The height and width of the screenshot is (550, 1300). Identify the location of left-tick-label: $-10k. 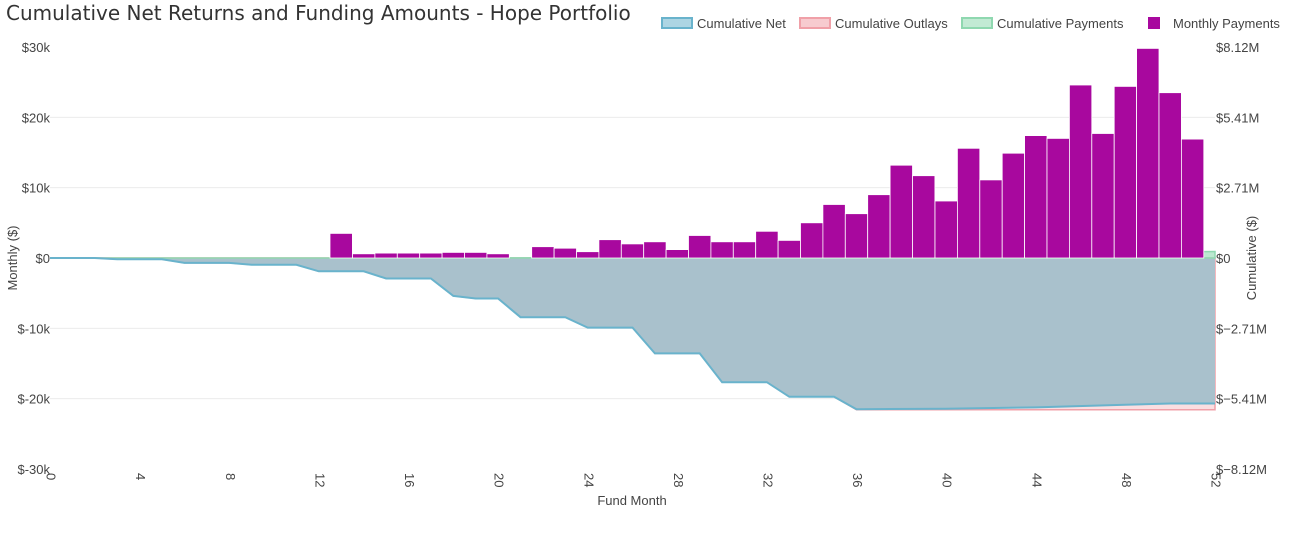
(33, 328).